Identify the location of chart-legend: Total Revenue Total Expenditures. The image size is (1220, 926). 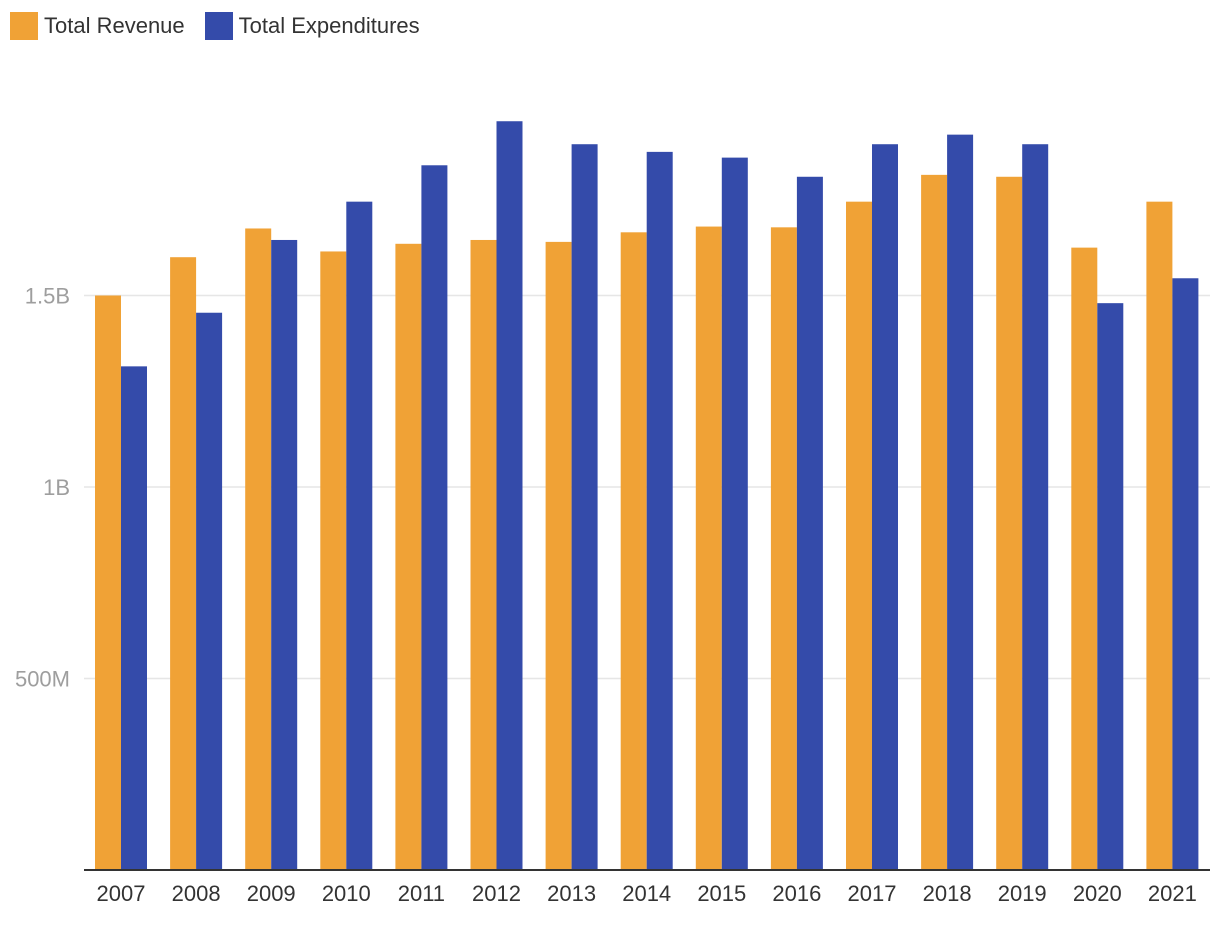
(215, 26).